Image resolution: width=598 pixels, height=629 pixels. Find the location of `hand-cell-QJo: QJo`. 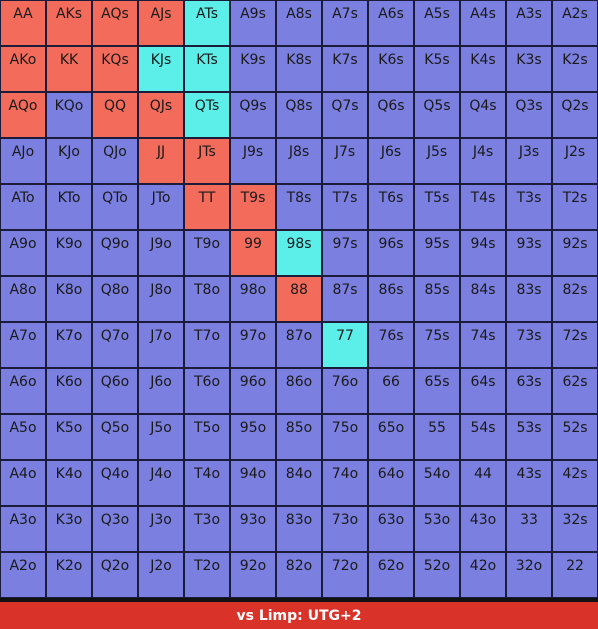

hand-cell-QJo: QJo is located at coordinates (115, 161).